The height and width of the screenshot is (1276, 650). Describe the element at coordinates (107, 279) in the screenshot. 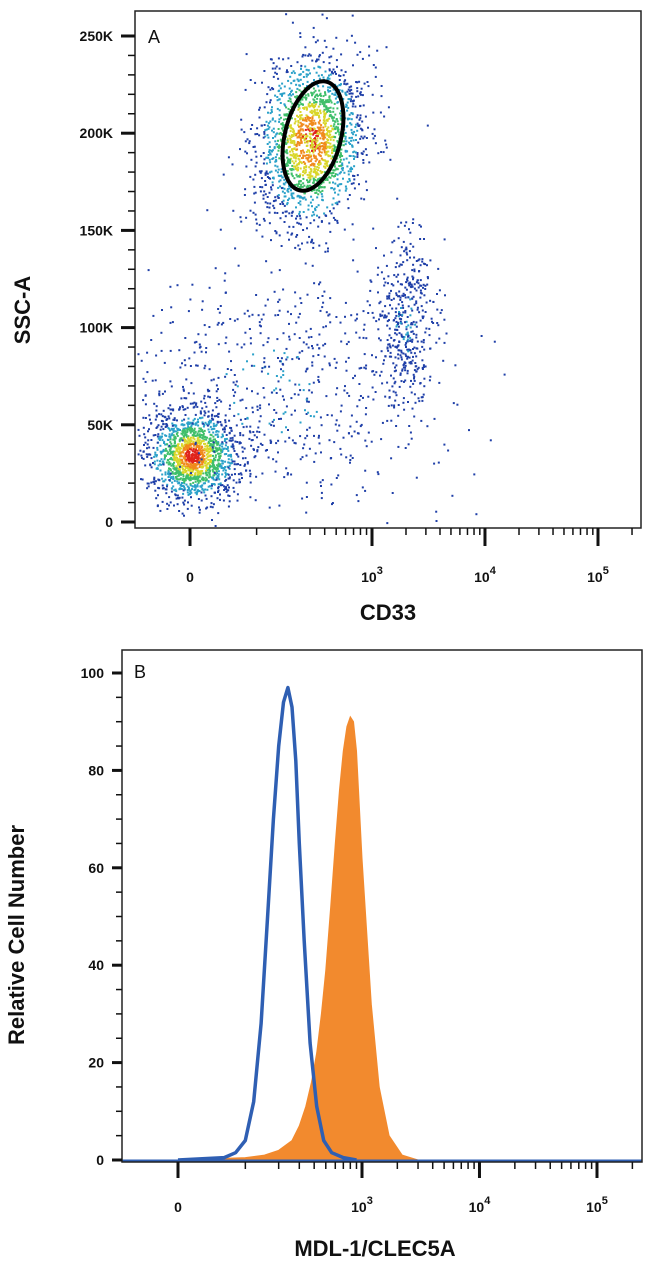

I see `panel-a-y-axis: 0 50K 100K 150K 200K 250K` at that location.